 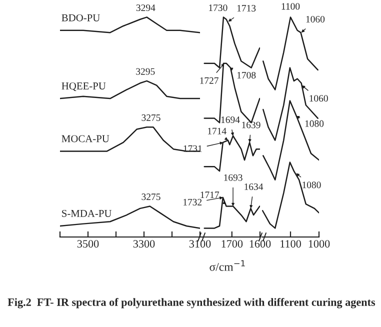 What do you see at coordinates (290, 244) in the screenshot?
I see `x-tick-label: 1100` at bounding box center [290, 244].